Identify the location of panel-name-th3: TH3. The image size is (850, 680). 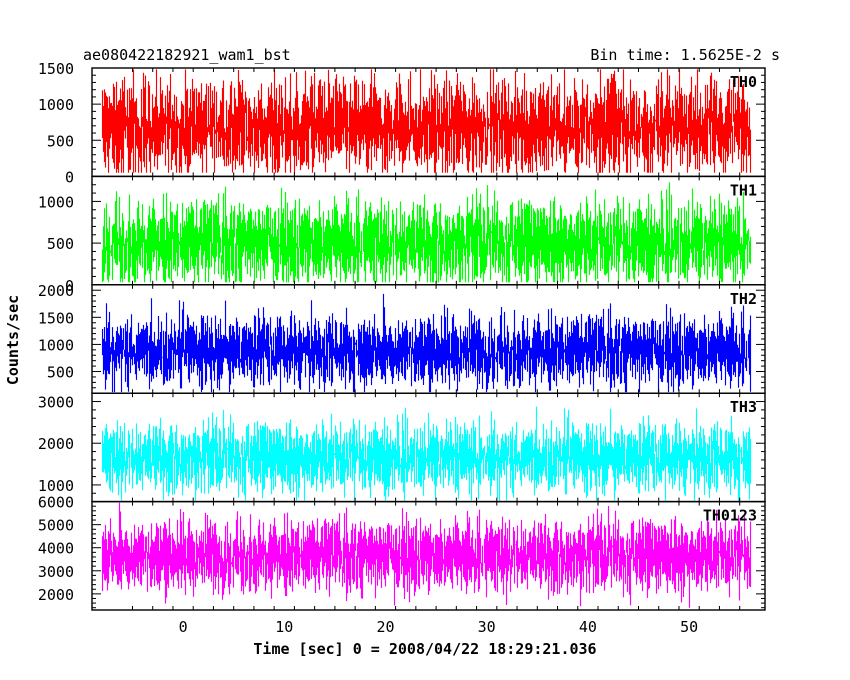
(743, 407).